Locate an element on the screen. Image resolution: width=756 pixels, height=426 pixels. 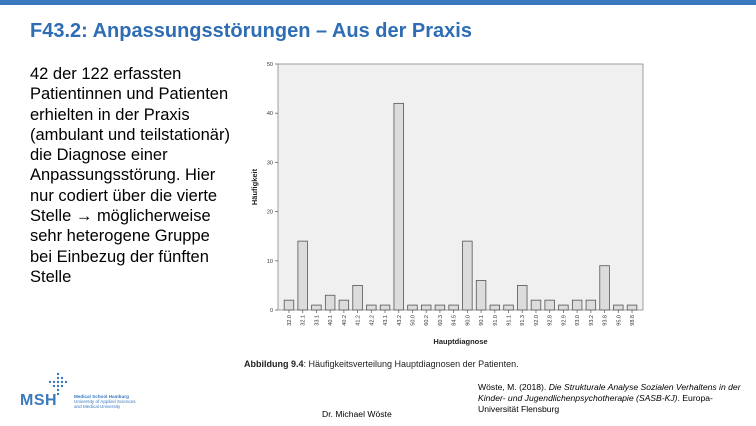
x-tick-label: 32.1 is located at coordinates (304, 320).